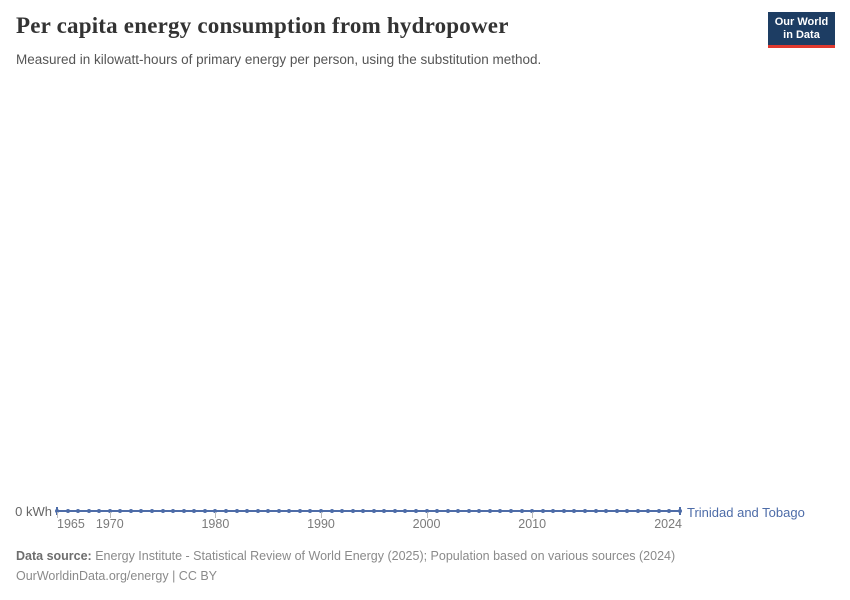 Image resolution: width=850 pixels, height=600 pixels. Describe the element at coordinates (331, 511) in the screenshot. I see `data-point-1991` at that location.